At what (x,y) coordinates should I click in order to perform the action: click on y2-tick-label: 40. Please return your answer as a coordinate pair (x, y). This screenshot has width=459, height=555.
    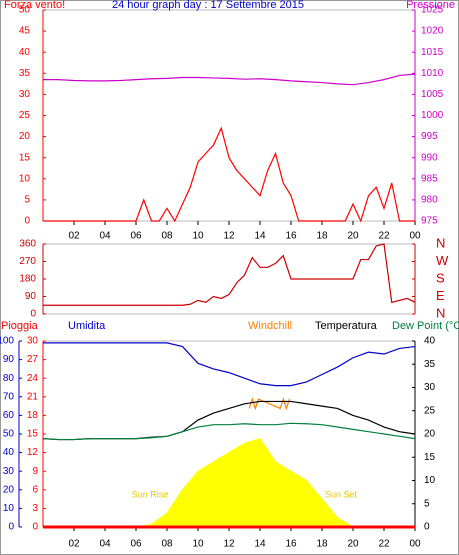
    Looking at the image, I should click on (430, 341).